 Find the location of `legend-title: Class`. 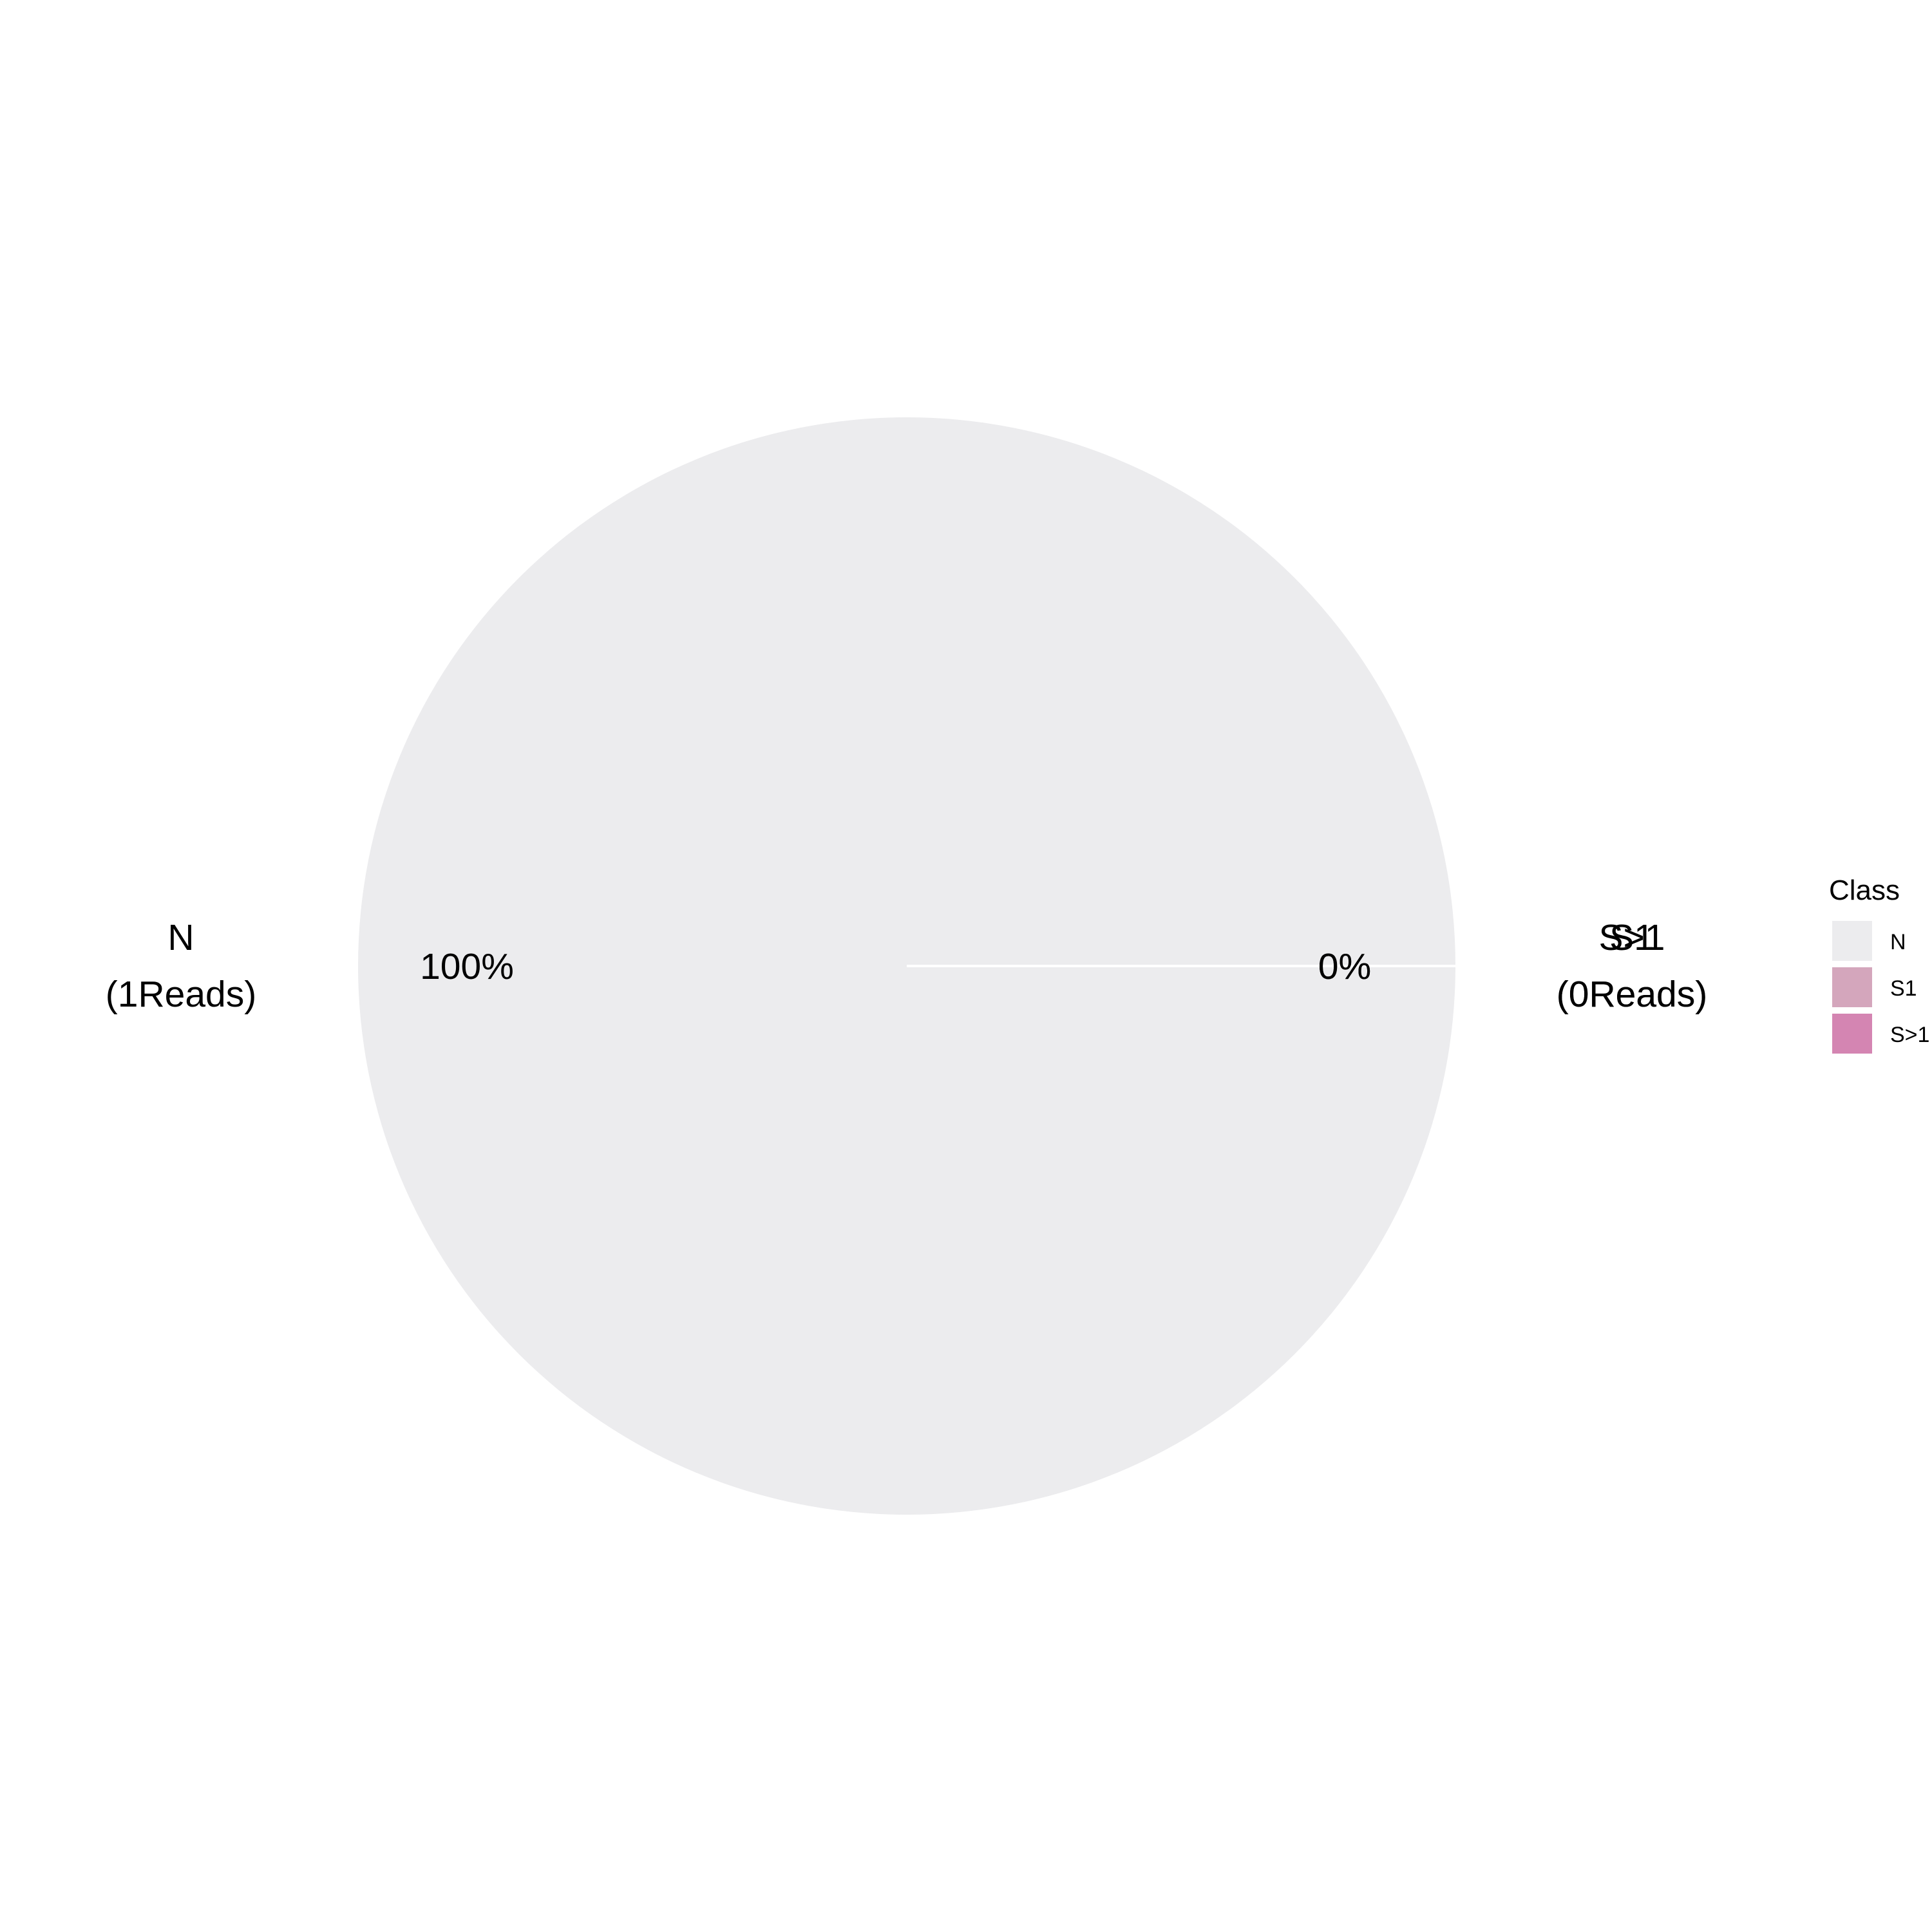

legend-title: Class is located at coordinates (1865, 890).